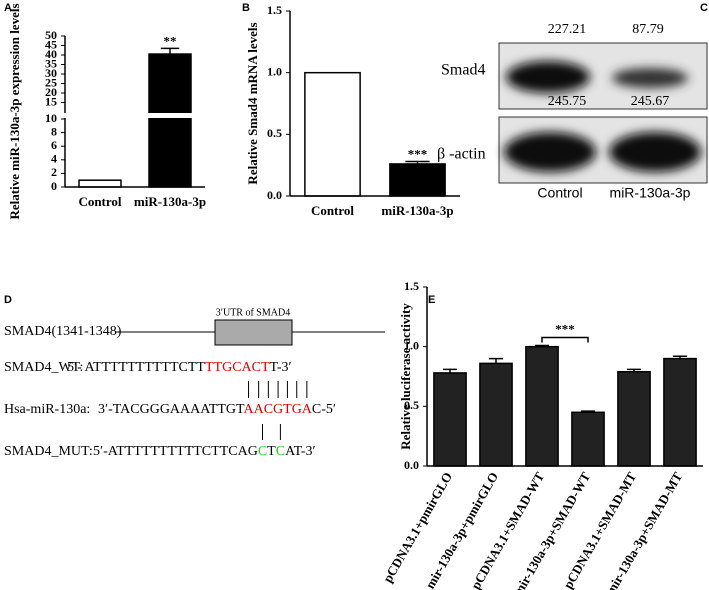 Image resolution: width=709 pixels, height=590 pixels. Describe the element at coordinates (51, 92) in the screenshot. I see `y-tick-label: 20` at that location.